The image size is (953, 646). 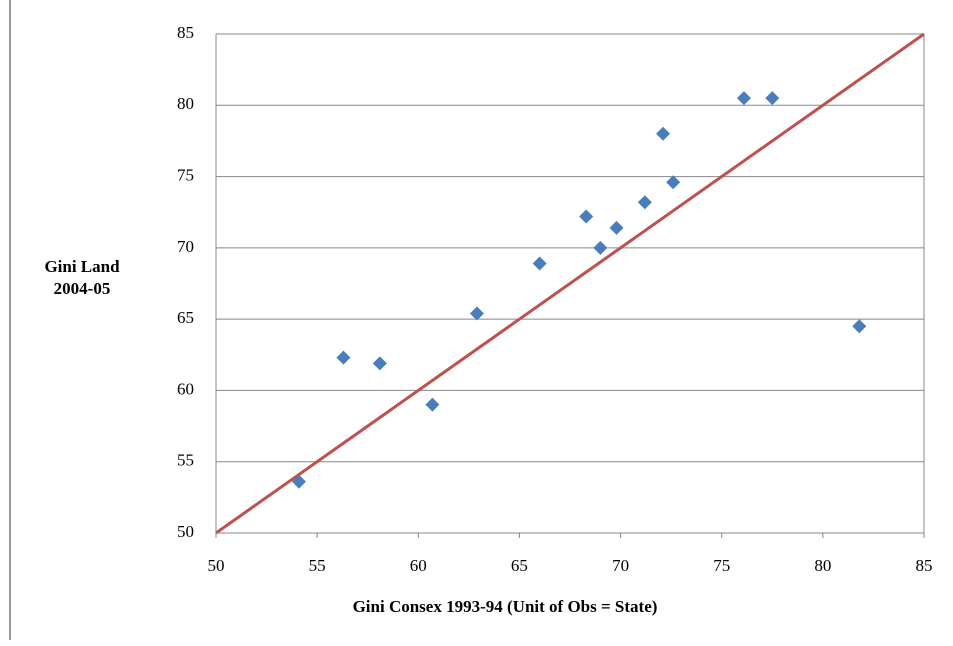 I want to click on x-tick-label: 60, so click(x=418, y=565).